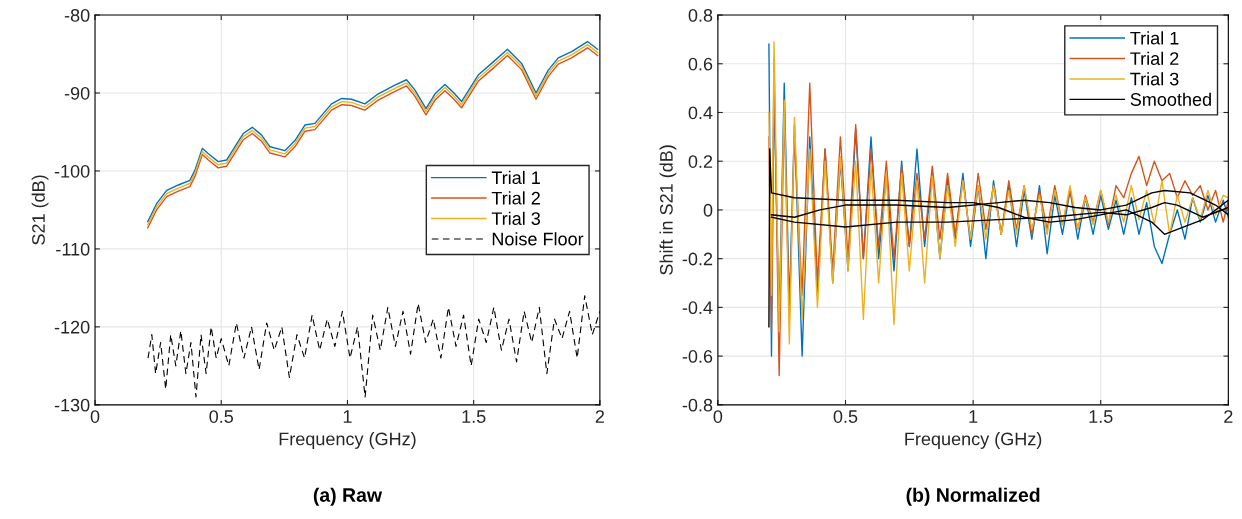 This screenshot has height=519, width=1242. What do you see at coordinates (697, 405) in the screenshot?
I see `y-tick-label: -0.8` at bounding box center [697, 405].